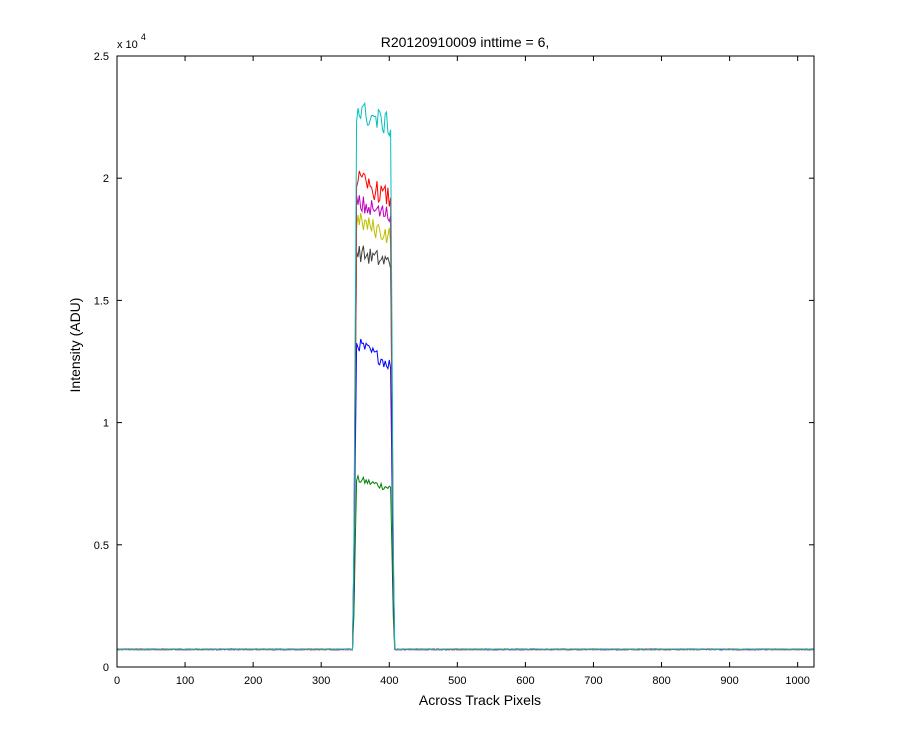  I want to click on x-tick-label: 100, so click(185, 681).